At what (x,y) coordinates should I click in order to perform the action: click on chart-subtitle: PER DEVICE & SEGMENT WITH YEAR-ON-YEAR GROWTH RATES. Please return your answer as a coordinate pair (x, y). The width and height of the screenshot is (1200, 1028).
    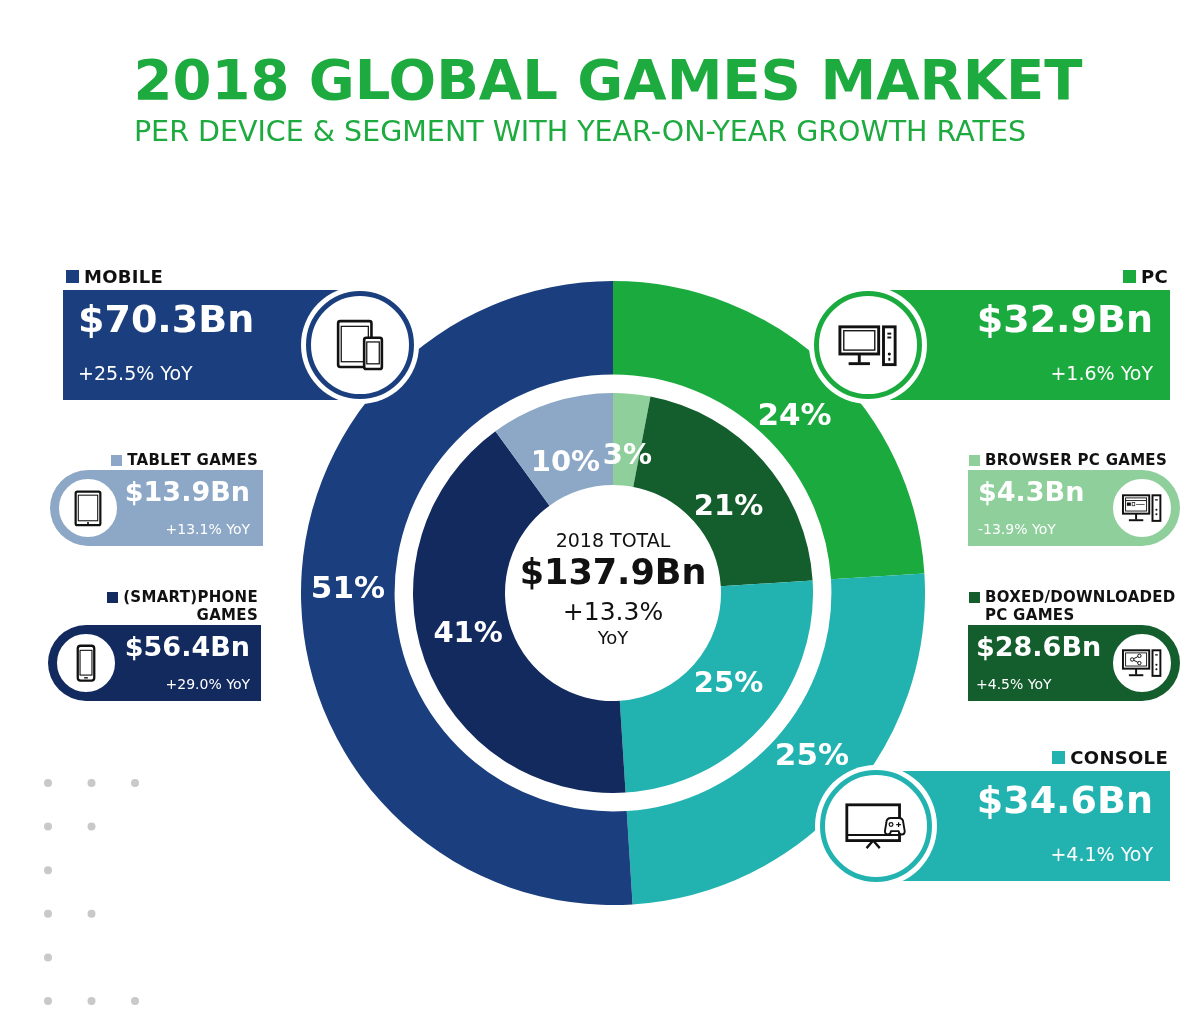
    Looking at the image, I should click on (580, 131).